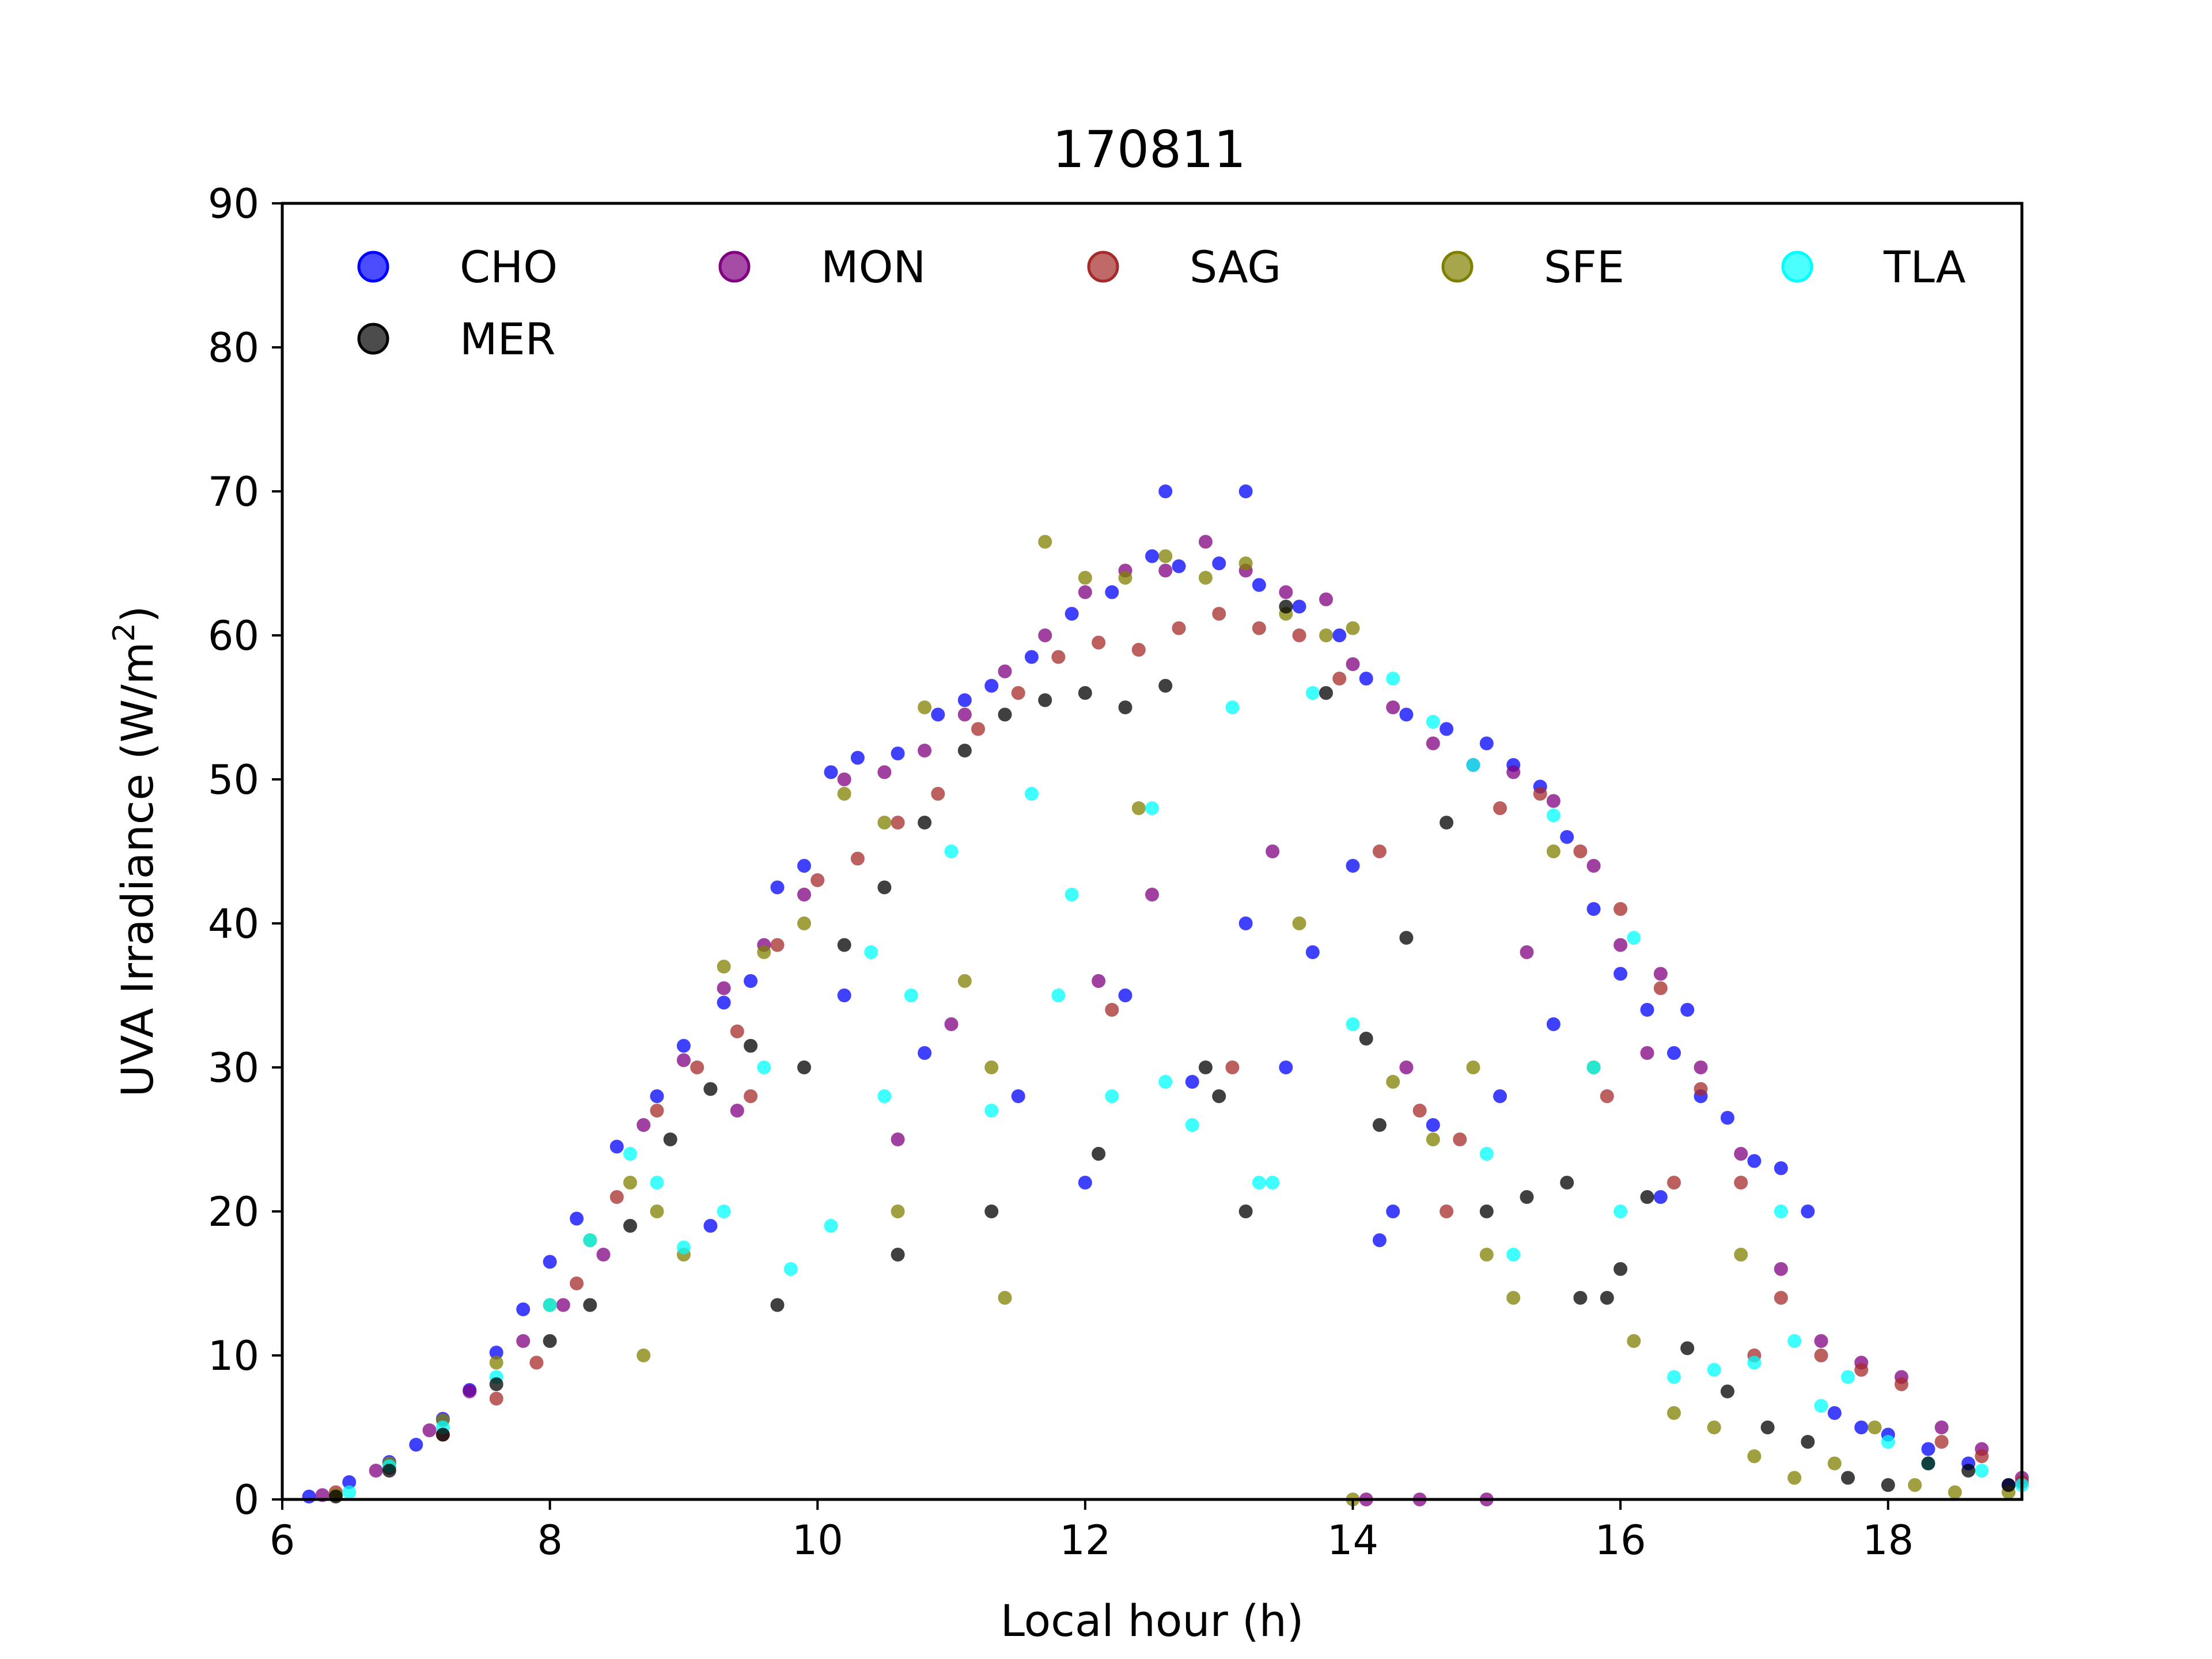 The width and height of the screenshot is (2212, 1659). I want to click on legend-item-sag: SAG, so click(1184, 267).